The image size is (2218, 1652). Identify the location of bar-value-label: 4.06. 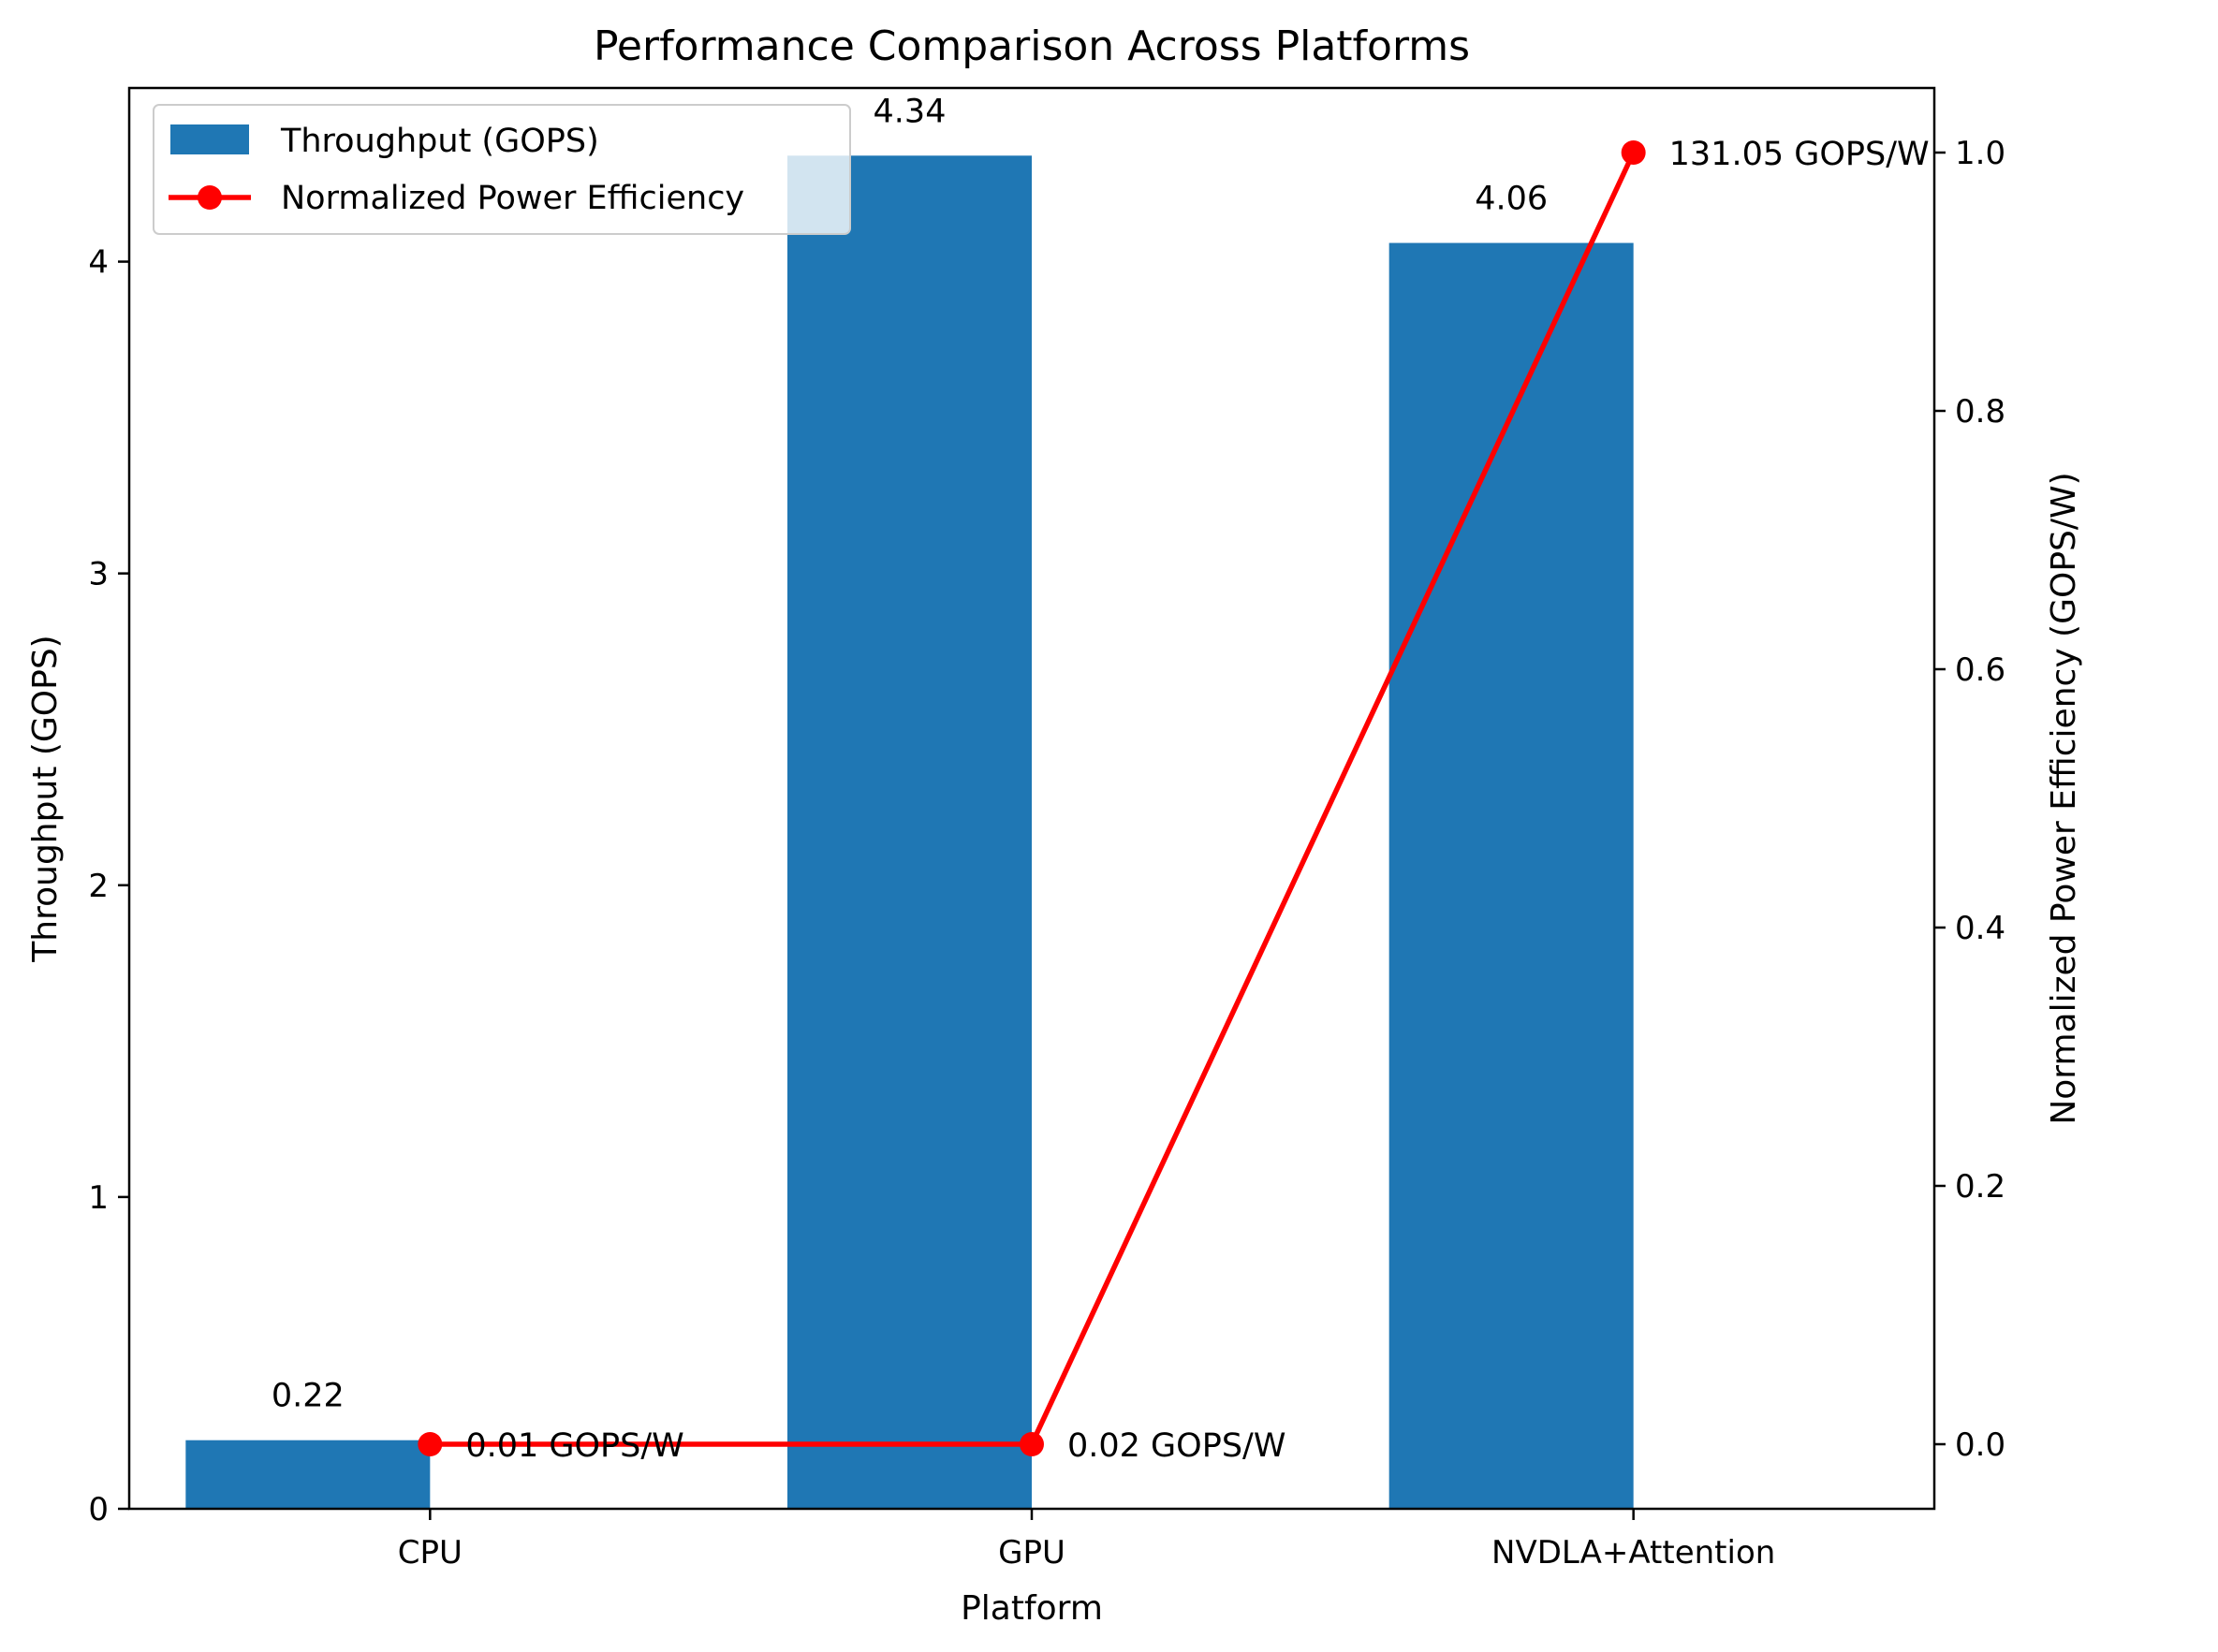
(1511, 199).